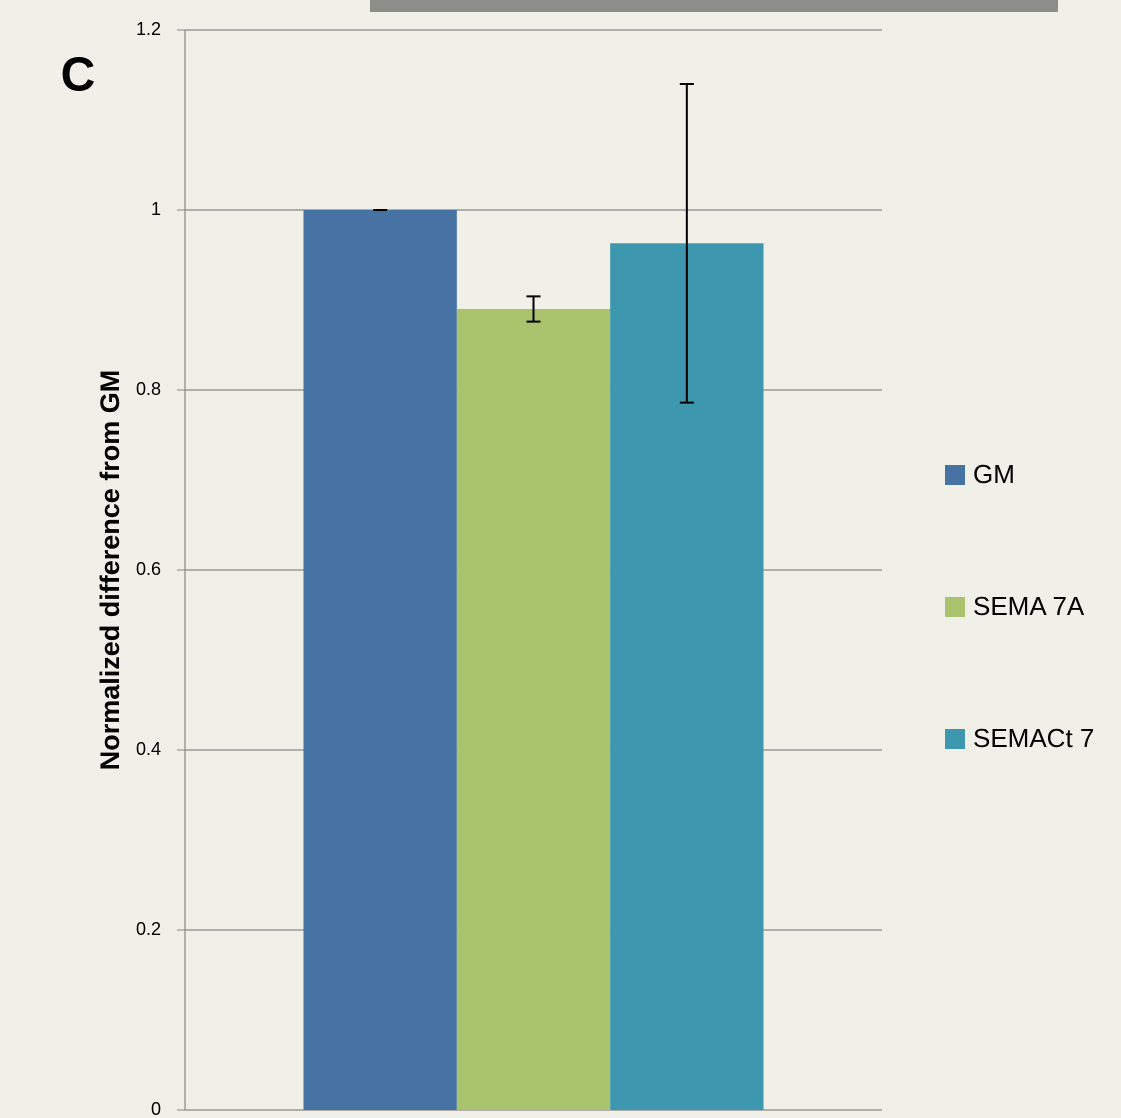 The image size is (1121, 1118). What do you see at coordinates (148, 749) in the screenshot?
I see `y-tick-label: 0.4` at bounding box center [148, 749].